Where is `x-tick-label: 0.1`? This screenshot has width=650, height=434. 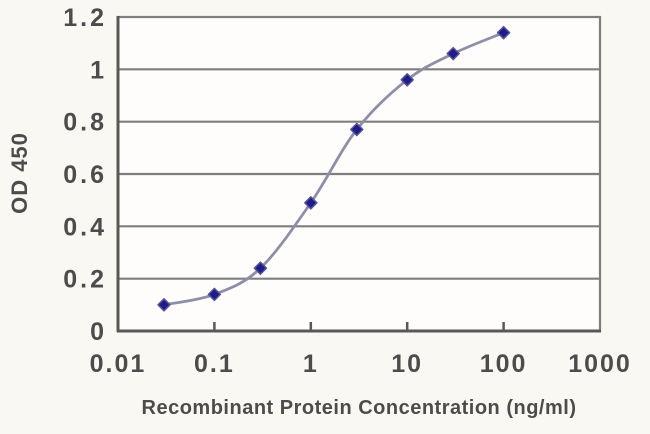 x-tick-label: 0.1 is located at coordinates (214, 364).